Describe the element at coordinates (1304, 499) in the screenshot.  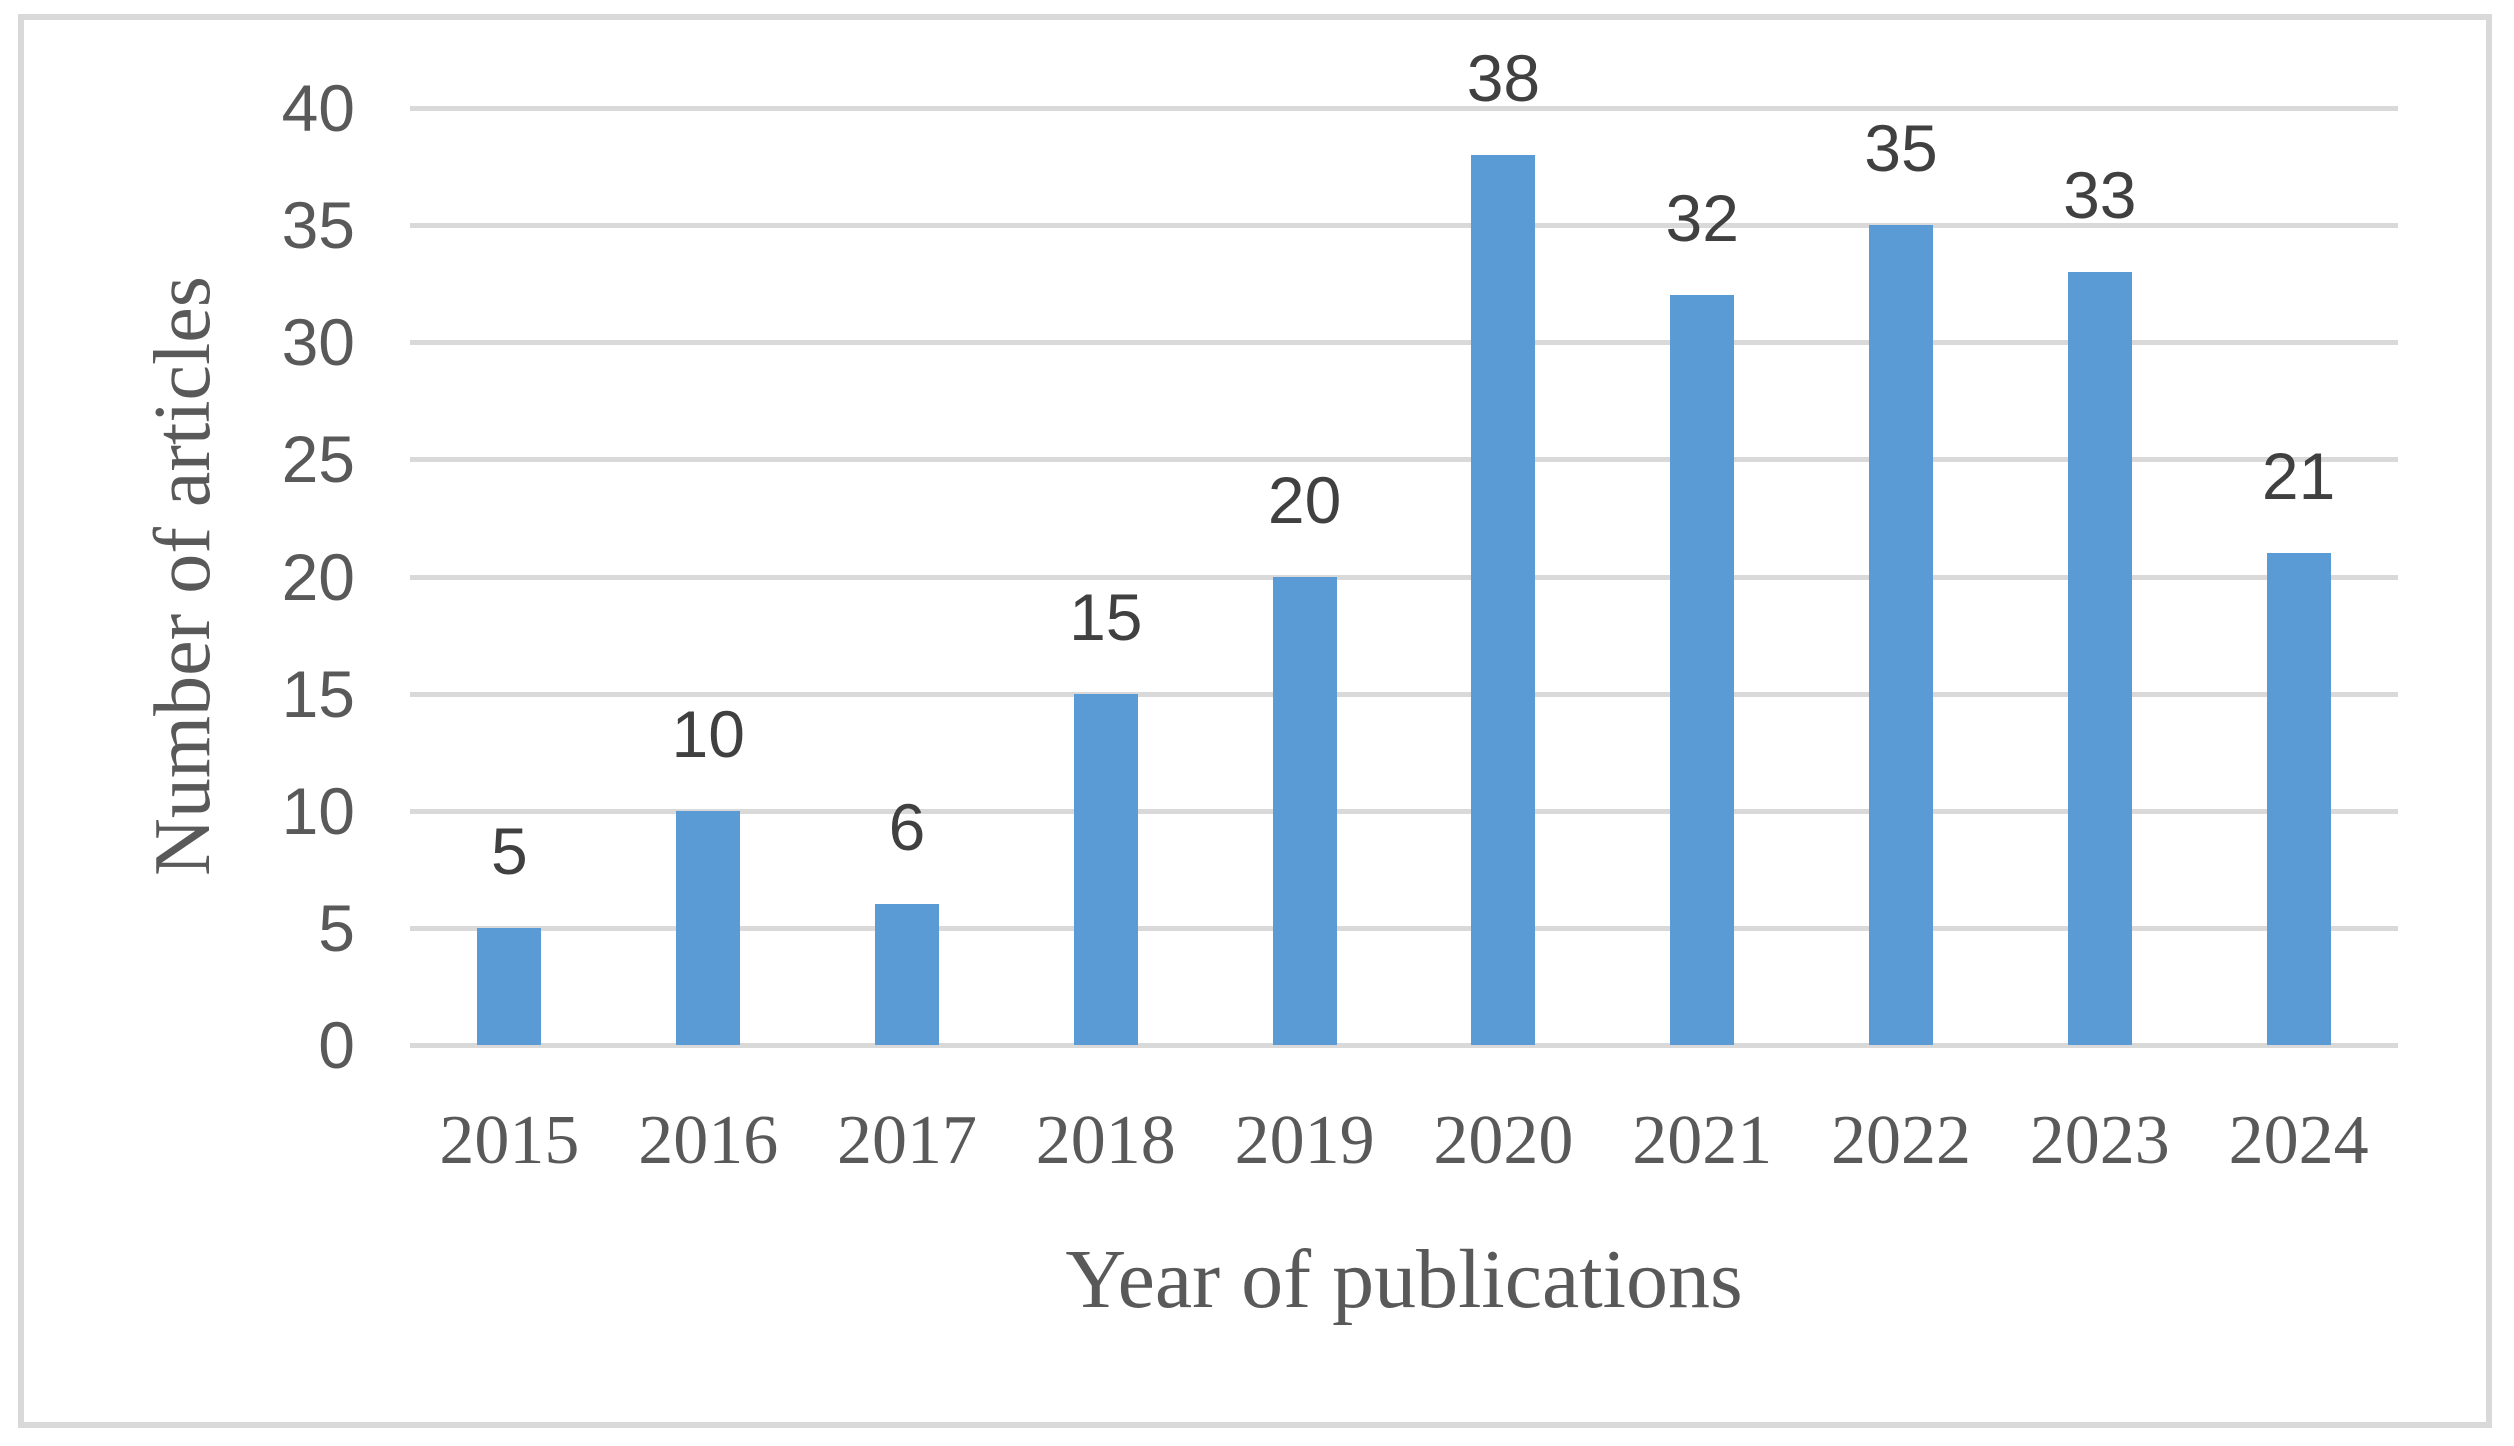
I see `bar-value-label-2019: 20` at that location.